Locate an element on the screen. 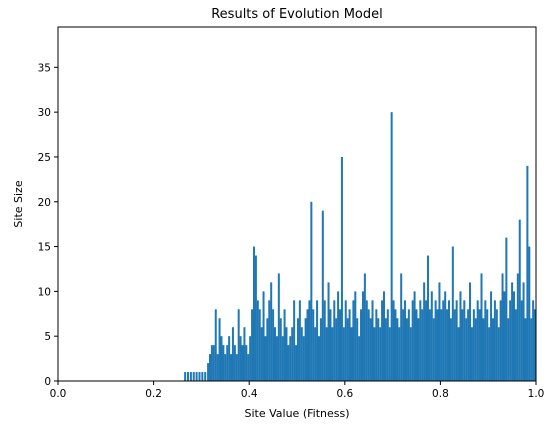  x-tick-label: 0.6 is located at coordinates (344, 394).